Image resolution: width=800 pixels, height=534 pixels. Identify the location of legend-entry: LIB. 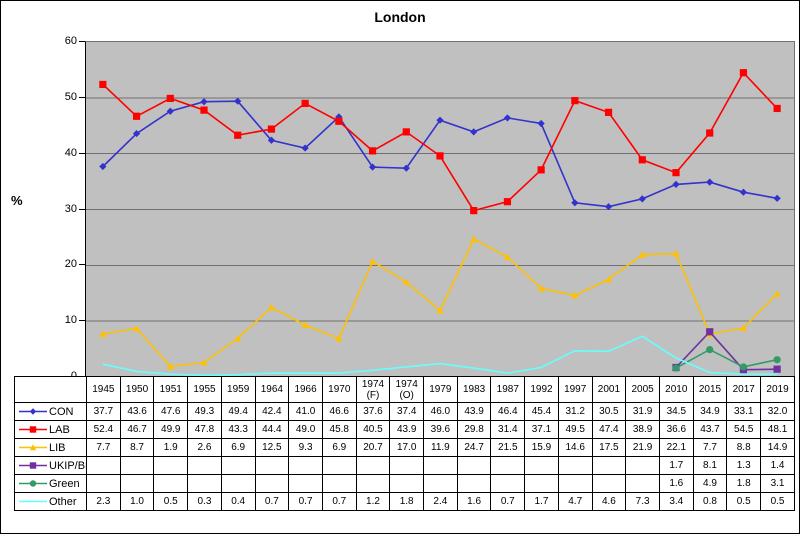
(51, 448).